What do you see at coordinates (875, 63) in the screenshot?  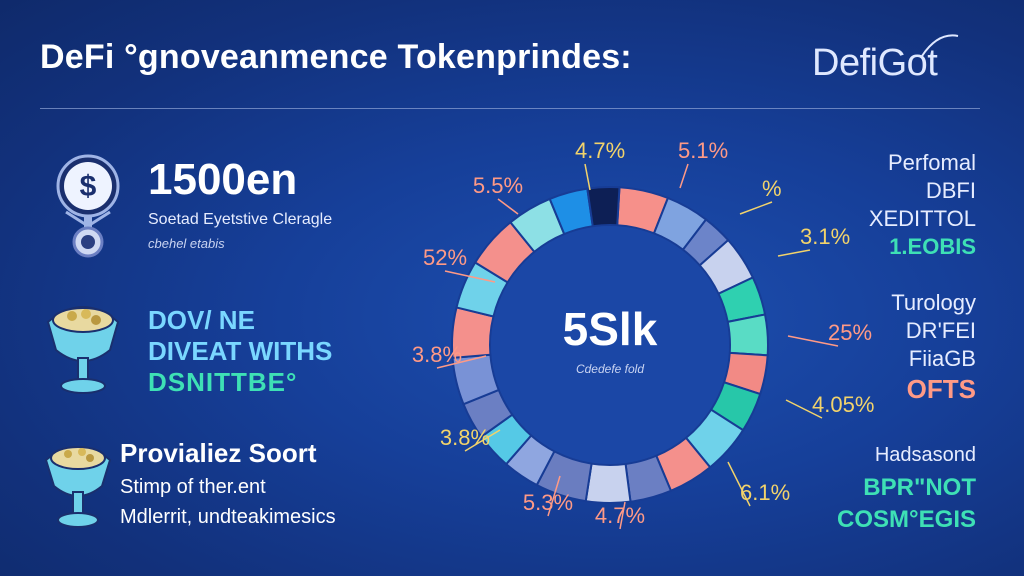 I see `brand-logo: DefiGot` at bounding box center [875, 63].